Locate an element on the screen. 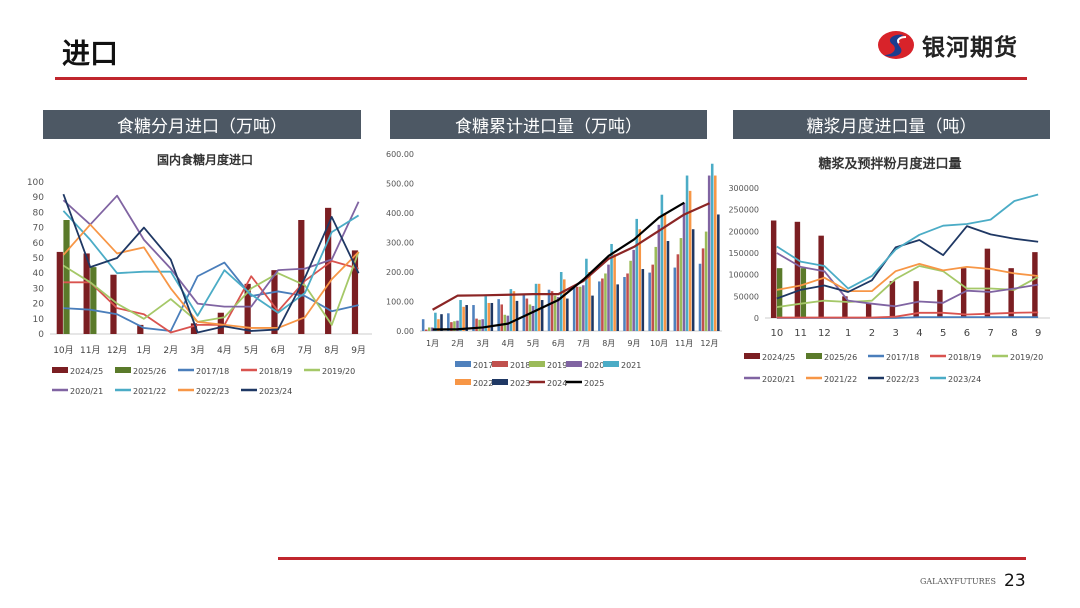 This screenshot has width=1080, height=608. legend-label: 2019 is located at coordinates (557, 365).